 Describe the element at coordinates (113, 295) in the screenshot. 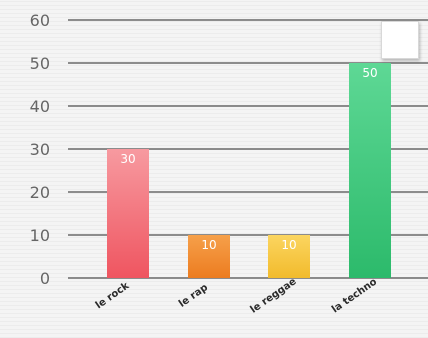

I see `x-tick-label-le-rock: le rock` at that location.